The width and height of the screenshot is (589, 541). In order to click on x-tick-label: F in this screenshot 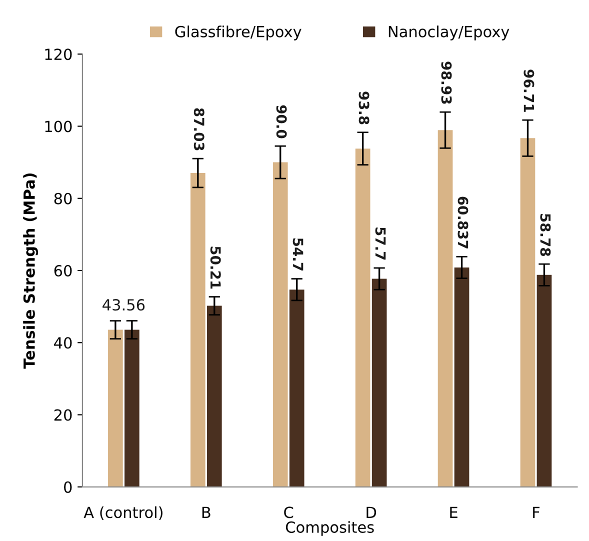, I will do `click(536, 512)`.